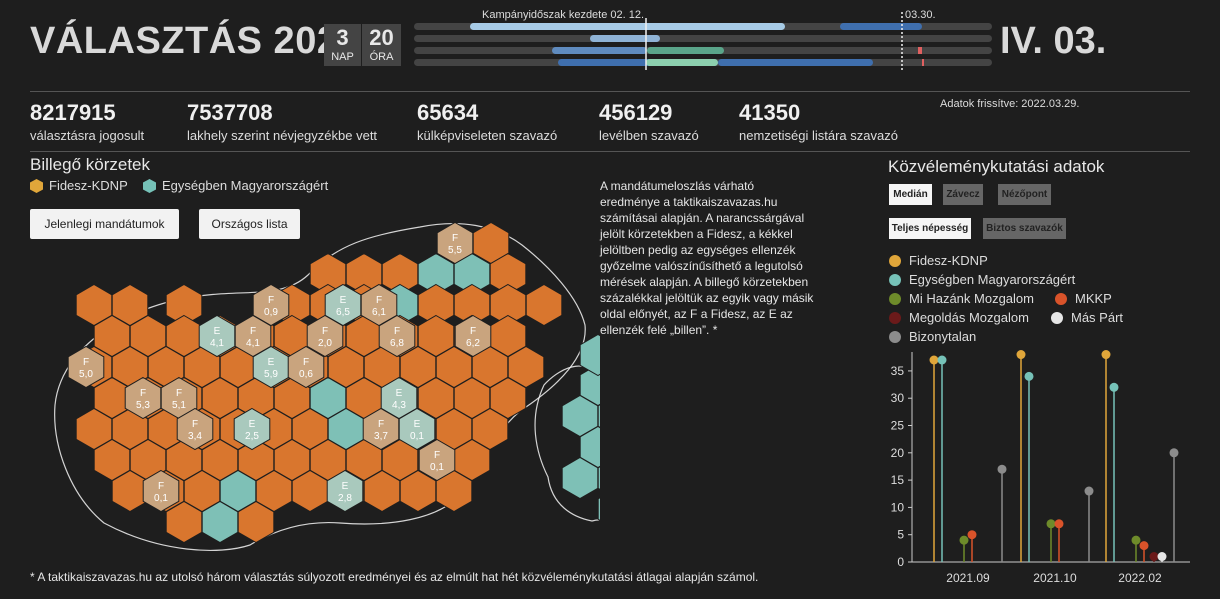 The image size is (1220, 599). I want to click on poll-legend-undecided: Bizonytalan, so click(932, 336).